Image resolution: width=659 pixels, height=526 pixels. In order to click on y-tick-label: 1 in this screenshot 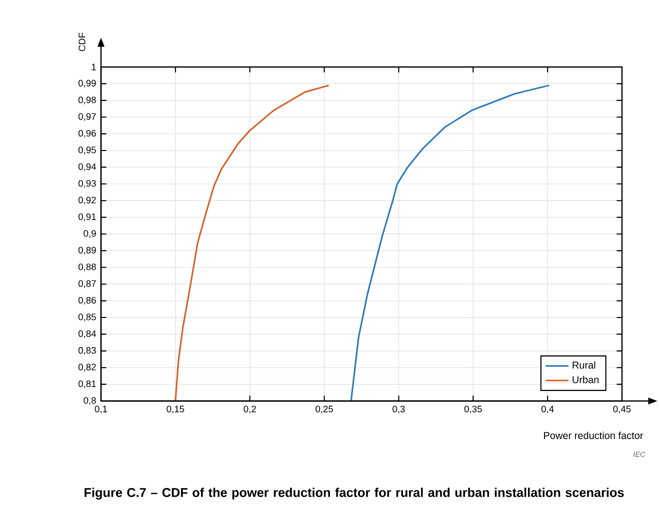, I will do `click(94, 67)`.